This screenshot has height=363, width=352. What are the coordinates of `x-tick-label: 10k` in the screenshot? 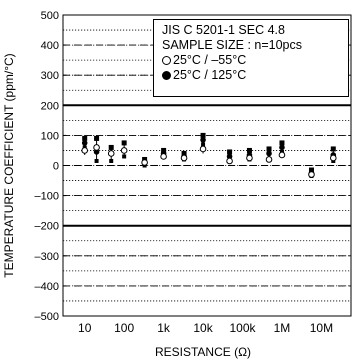 It's located at (203, 328).